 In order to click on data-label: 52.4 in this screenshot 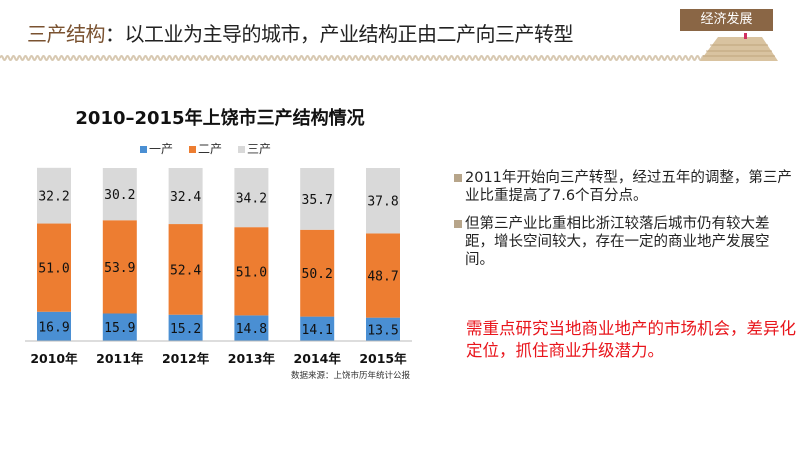, I will do `click(185, 270)`.